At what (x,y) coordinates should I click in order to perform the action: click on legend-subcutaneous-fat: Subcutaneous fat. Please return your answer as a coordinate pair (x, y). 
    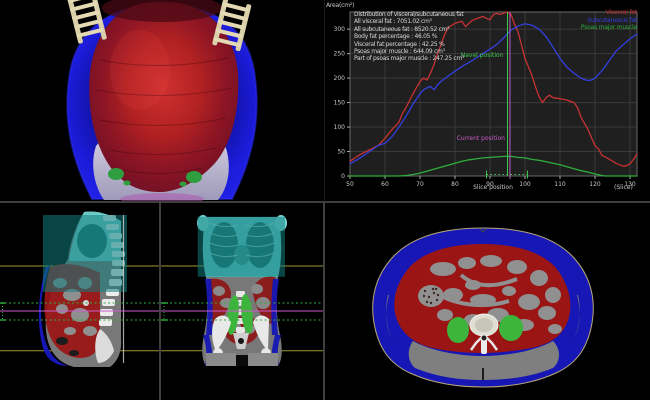
    Looking at the image, I should click on (612, 20).